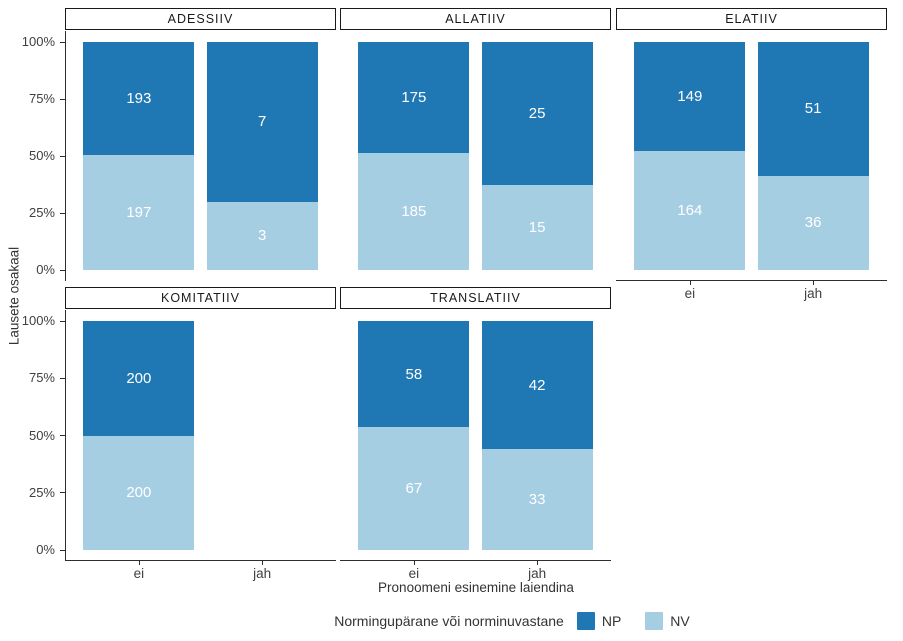  What do you see at coordinates (139, 378) in the screenshot?
I see `bar-segment-np: 200` at bounding box center [139, 378].